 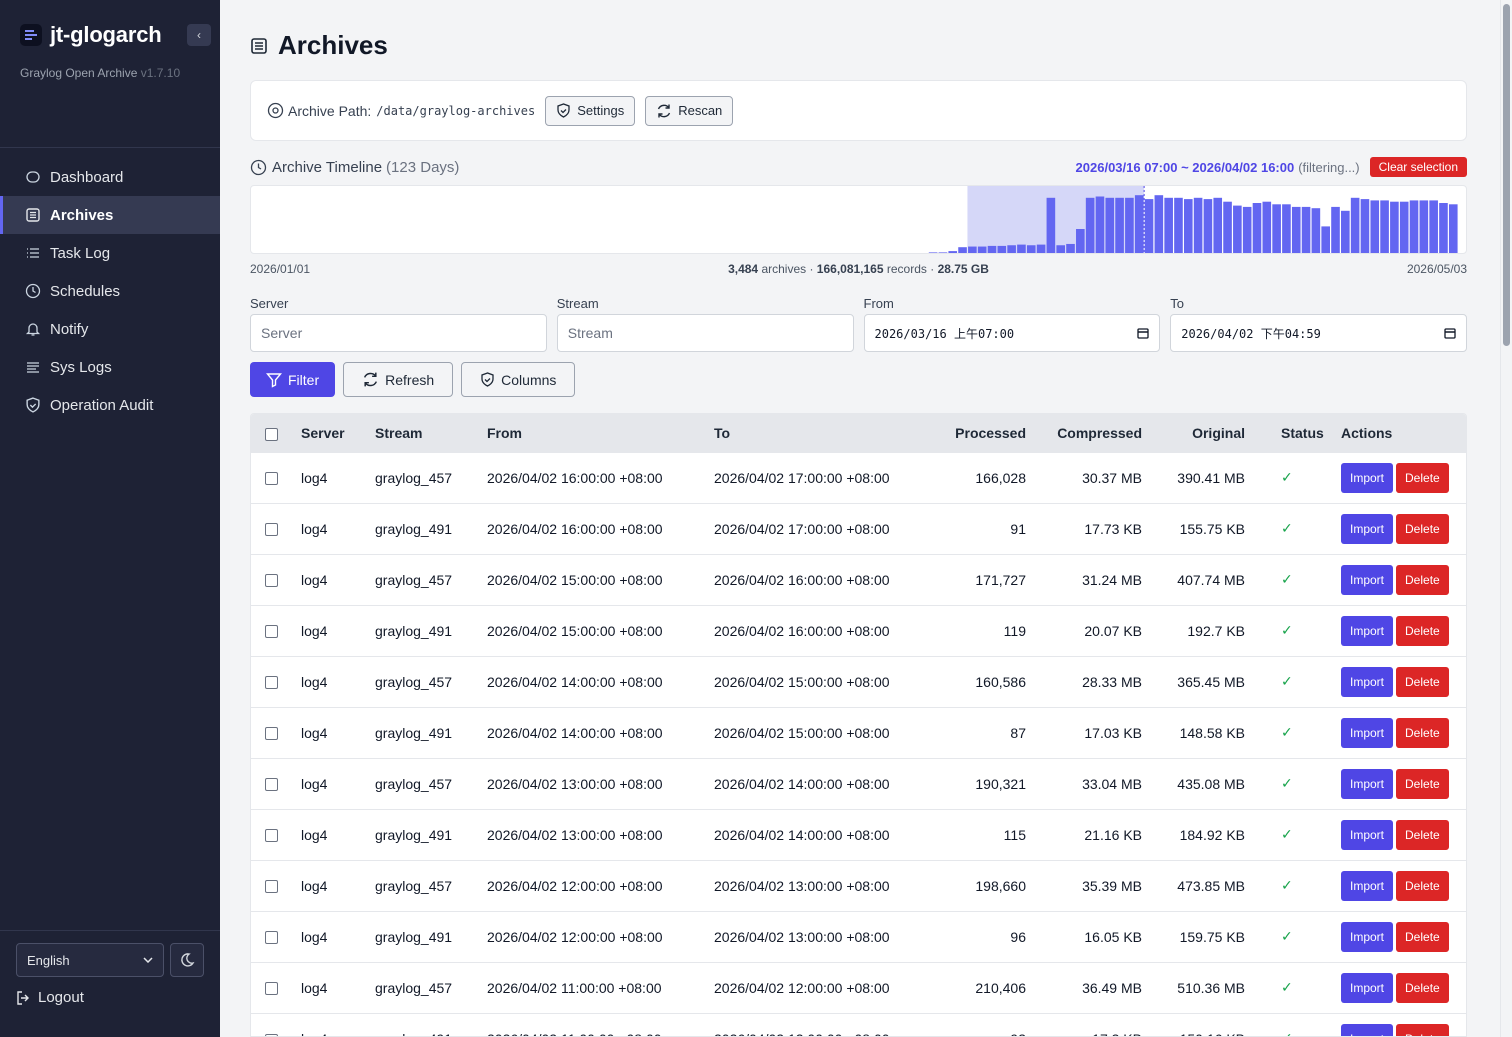 I want to click on header-compressed: Compressed, so click(x=1092, y=433).